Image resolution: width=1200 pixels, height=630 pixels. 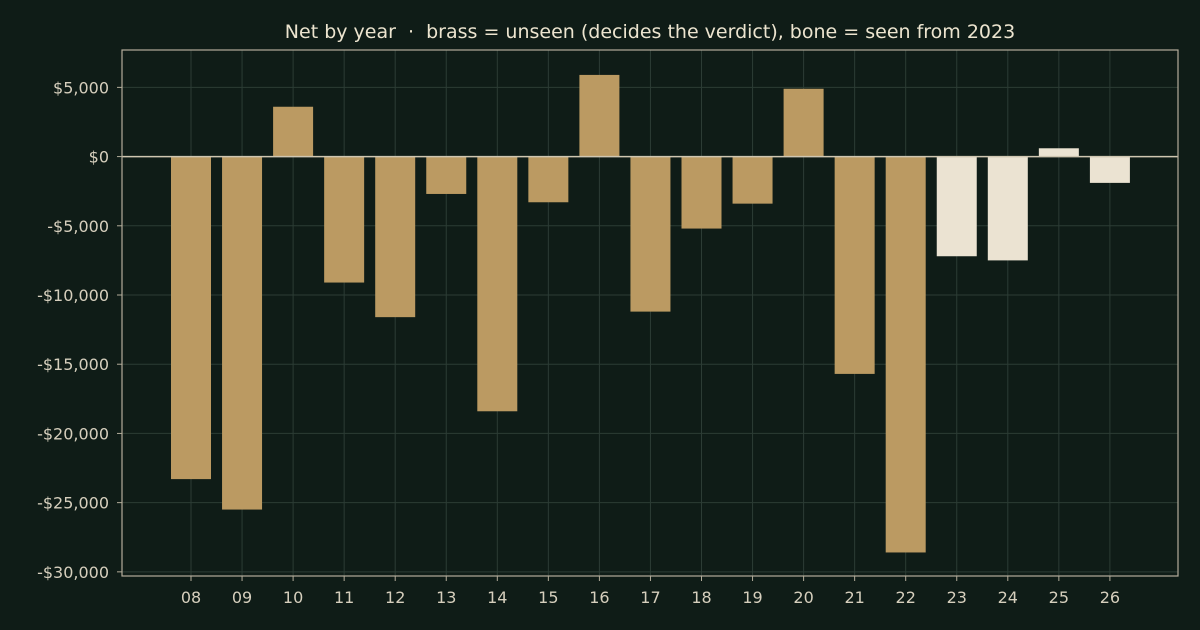 I want to click on x-tick-label: 20, so click(x=803, y=597).